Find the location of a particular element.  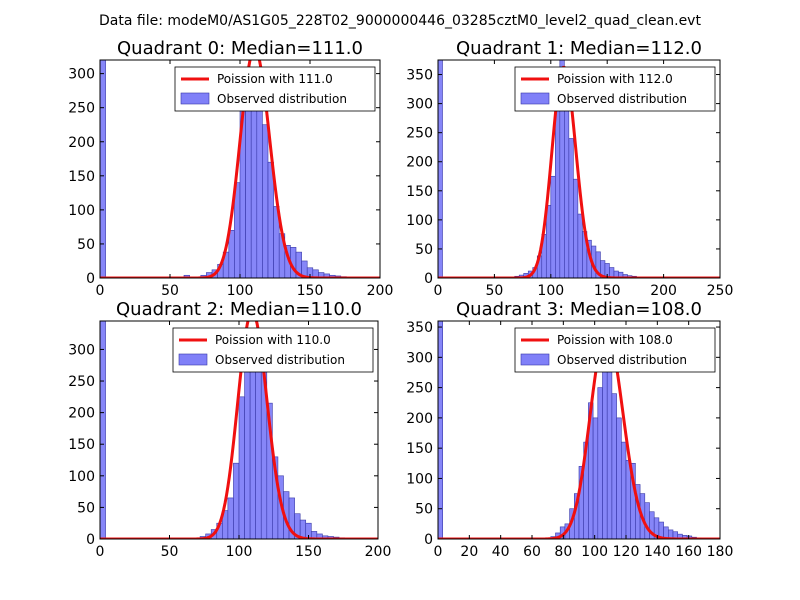

panel-title: Quadrant 0: Median=111.0 is located at coordinates (240, 48).